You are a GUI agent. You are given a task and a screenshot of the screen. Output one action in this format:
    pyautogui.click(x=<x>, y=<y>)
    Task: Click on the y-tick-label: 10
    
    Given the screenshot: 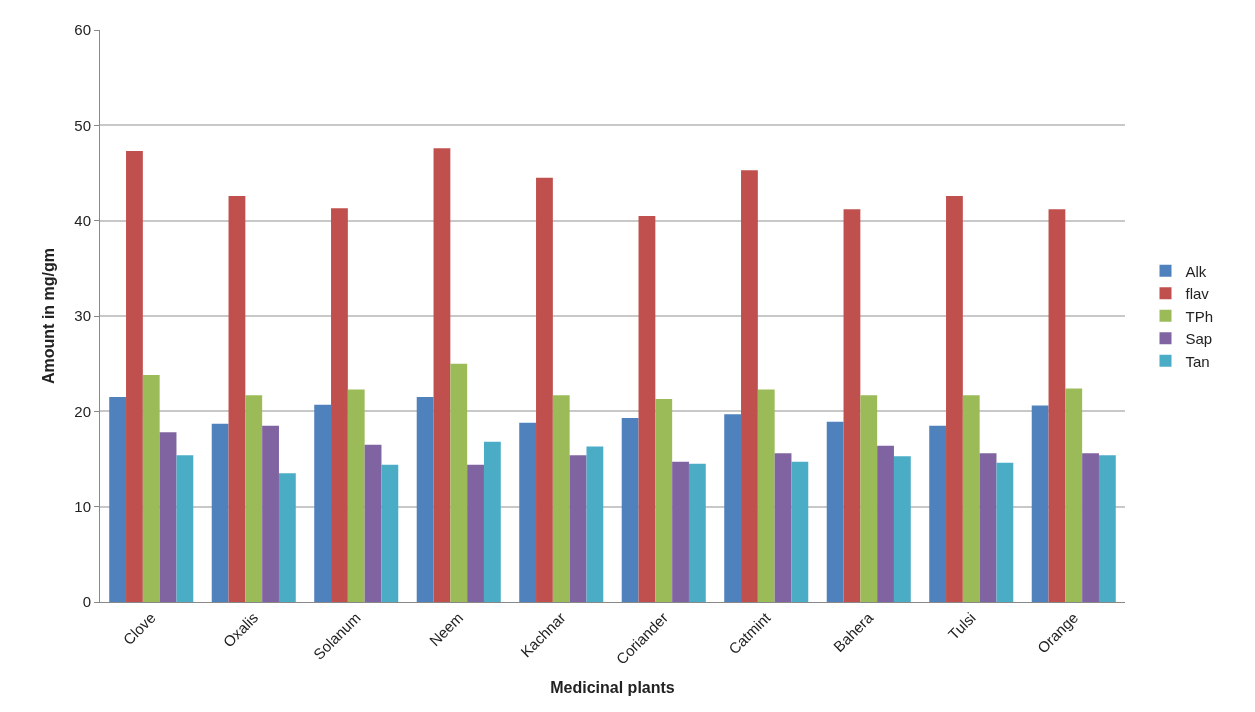 What is the action you would take?
    pyautogui.click(x=82, y=506)
    